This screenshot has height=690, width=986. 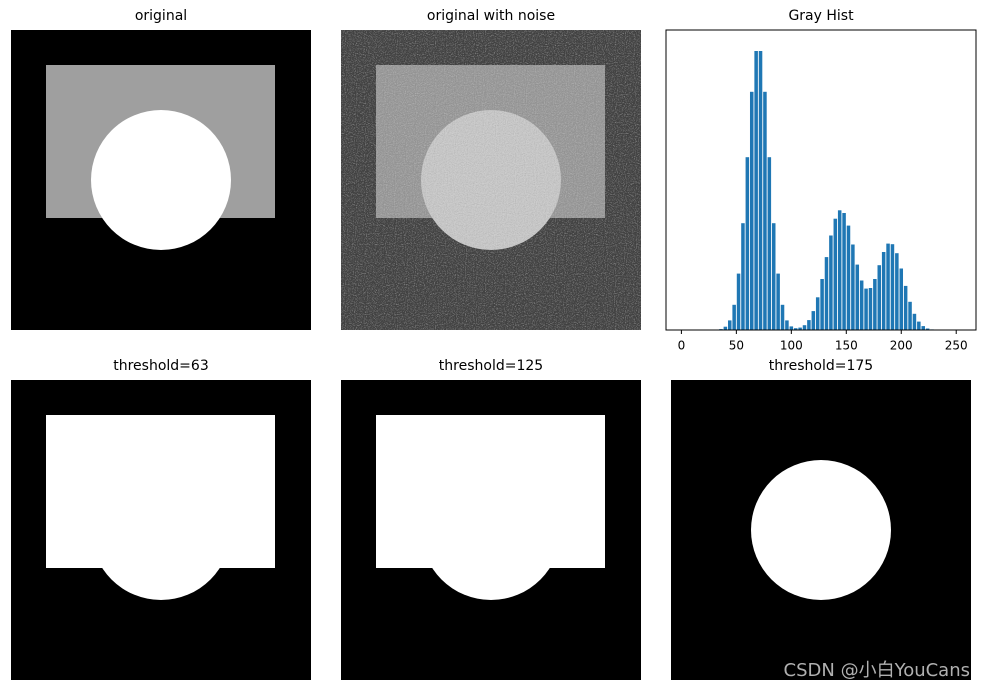 What do you see at coordinates (491, 530) in the screenshot?
I see `image-threshold-mid` at bounding box center [491, 530].